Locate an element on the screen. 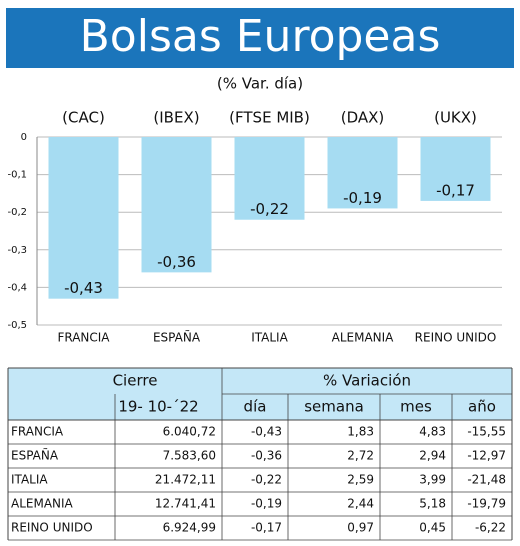 This screenshot has width=520, height=546. table-cell: -0,22 is located at coordinates (266, 480).